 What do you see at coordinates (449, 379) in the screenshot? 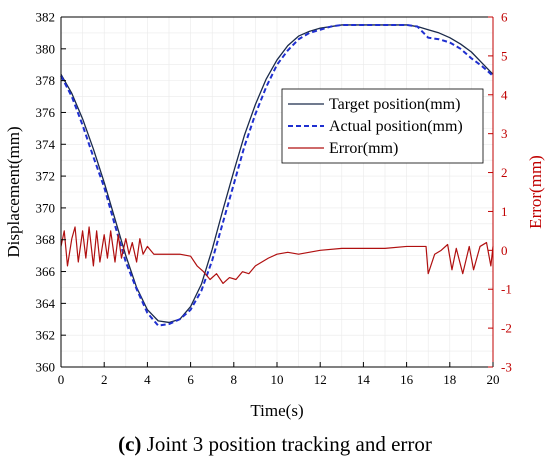
I see `x-tick-label: 18` at bounding box center [449, 379].